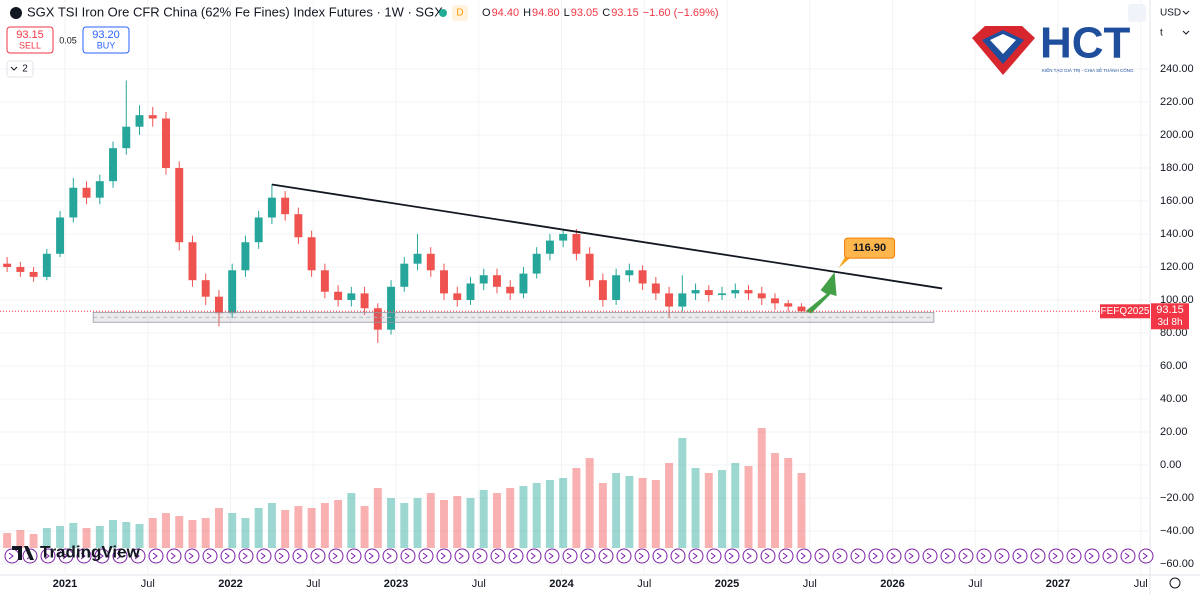 Image resolution: width=1200 pixels, height=594 pixels. I want to click on ohlc-key: H, so click(527, 13).